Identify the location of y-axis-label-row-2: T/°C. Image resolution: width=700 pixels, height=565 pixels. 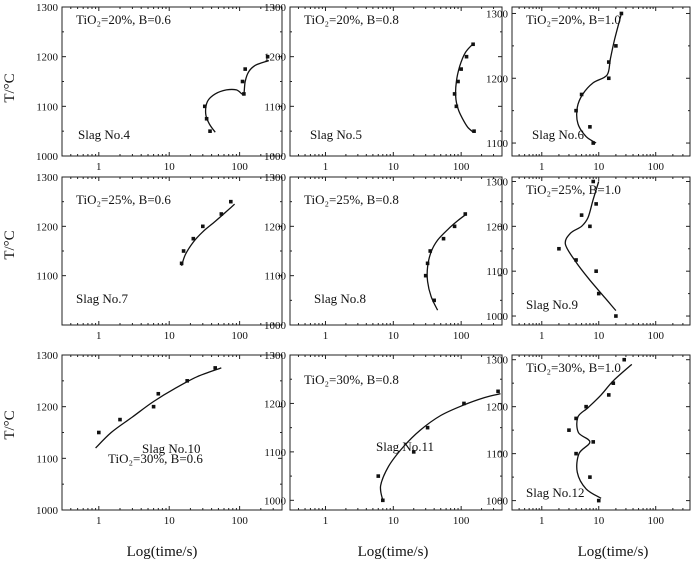
(10, 244).